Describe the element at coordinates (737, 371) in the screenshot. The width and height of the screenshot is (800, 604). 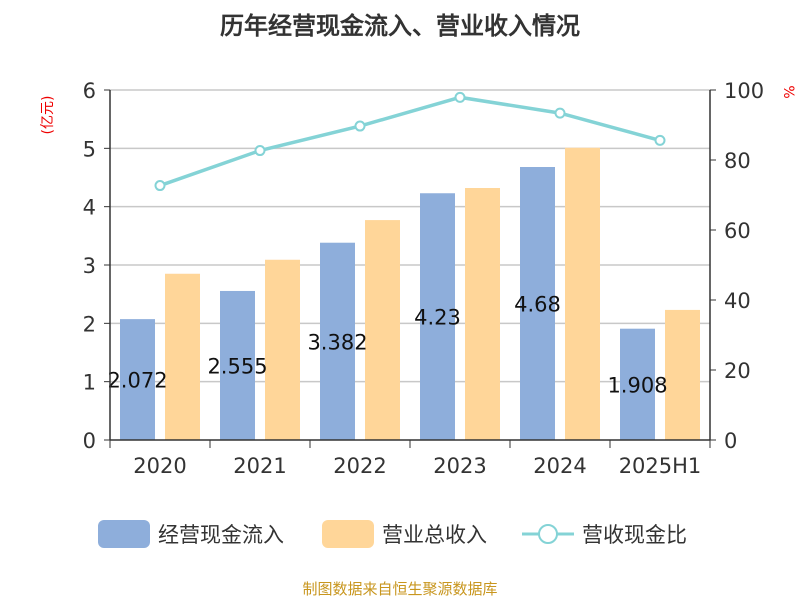
I see `y2-tick-label: 20` at that location.